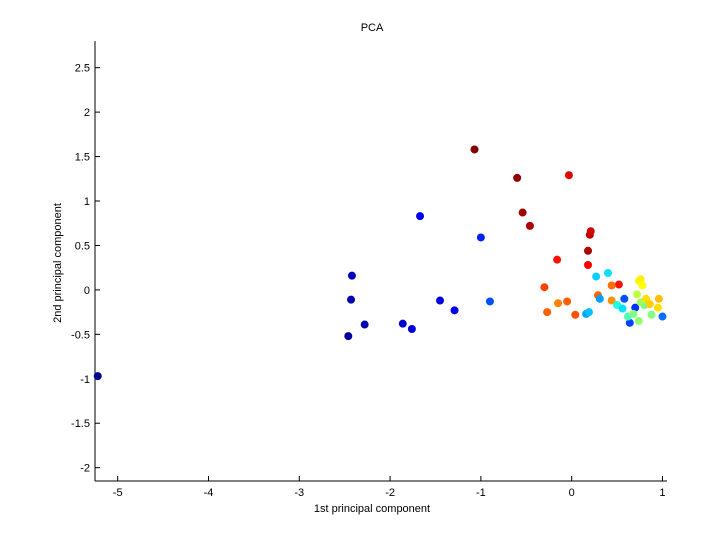 The width and height of the screenshot is (720, 540). I want to click on x-tick-label: 0, so click(572, 493).